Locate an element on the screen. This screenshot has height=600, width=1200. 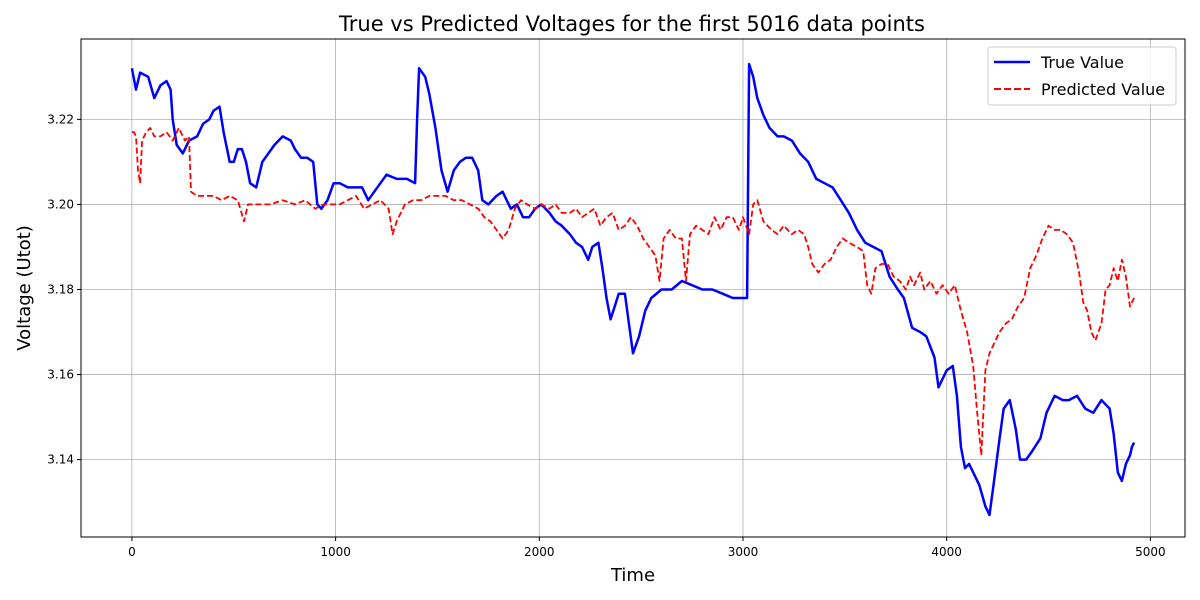
y-tick-label: 3.16 is located at coordinates (60, 375).